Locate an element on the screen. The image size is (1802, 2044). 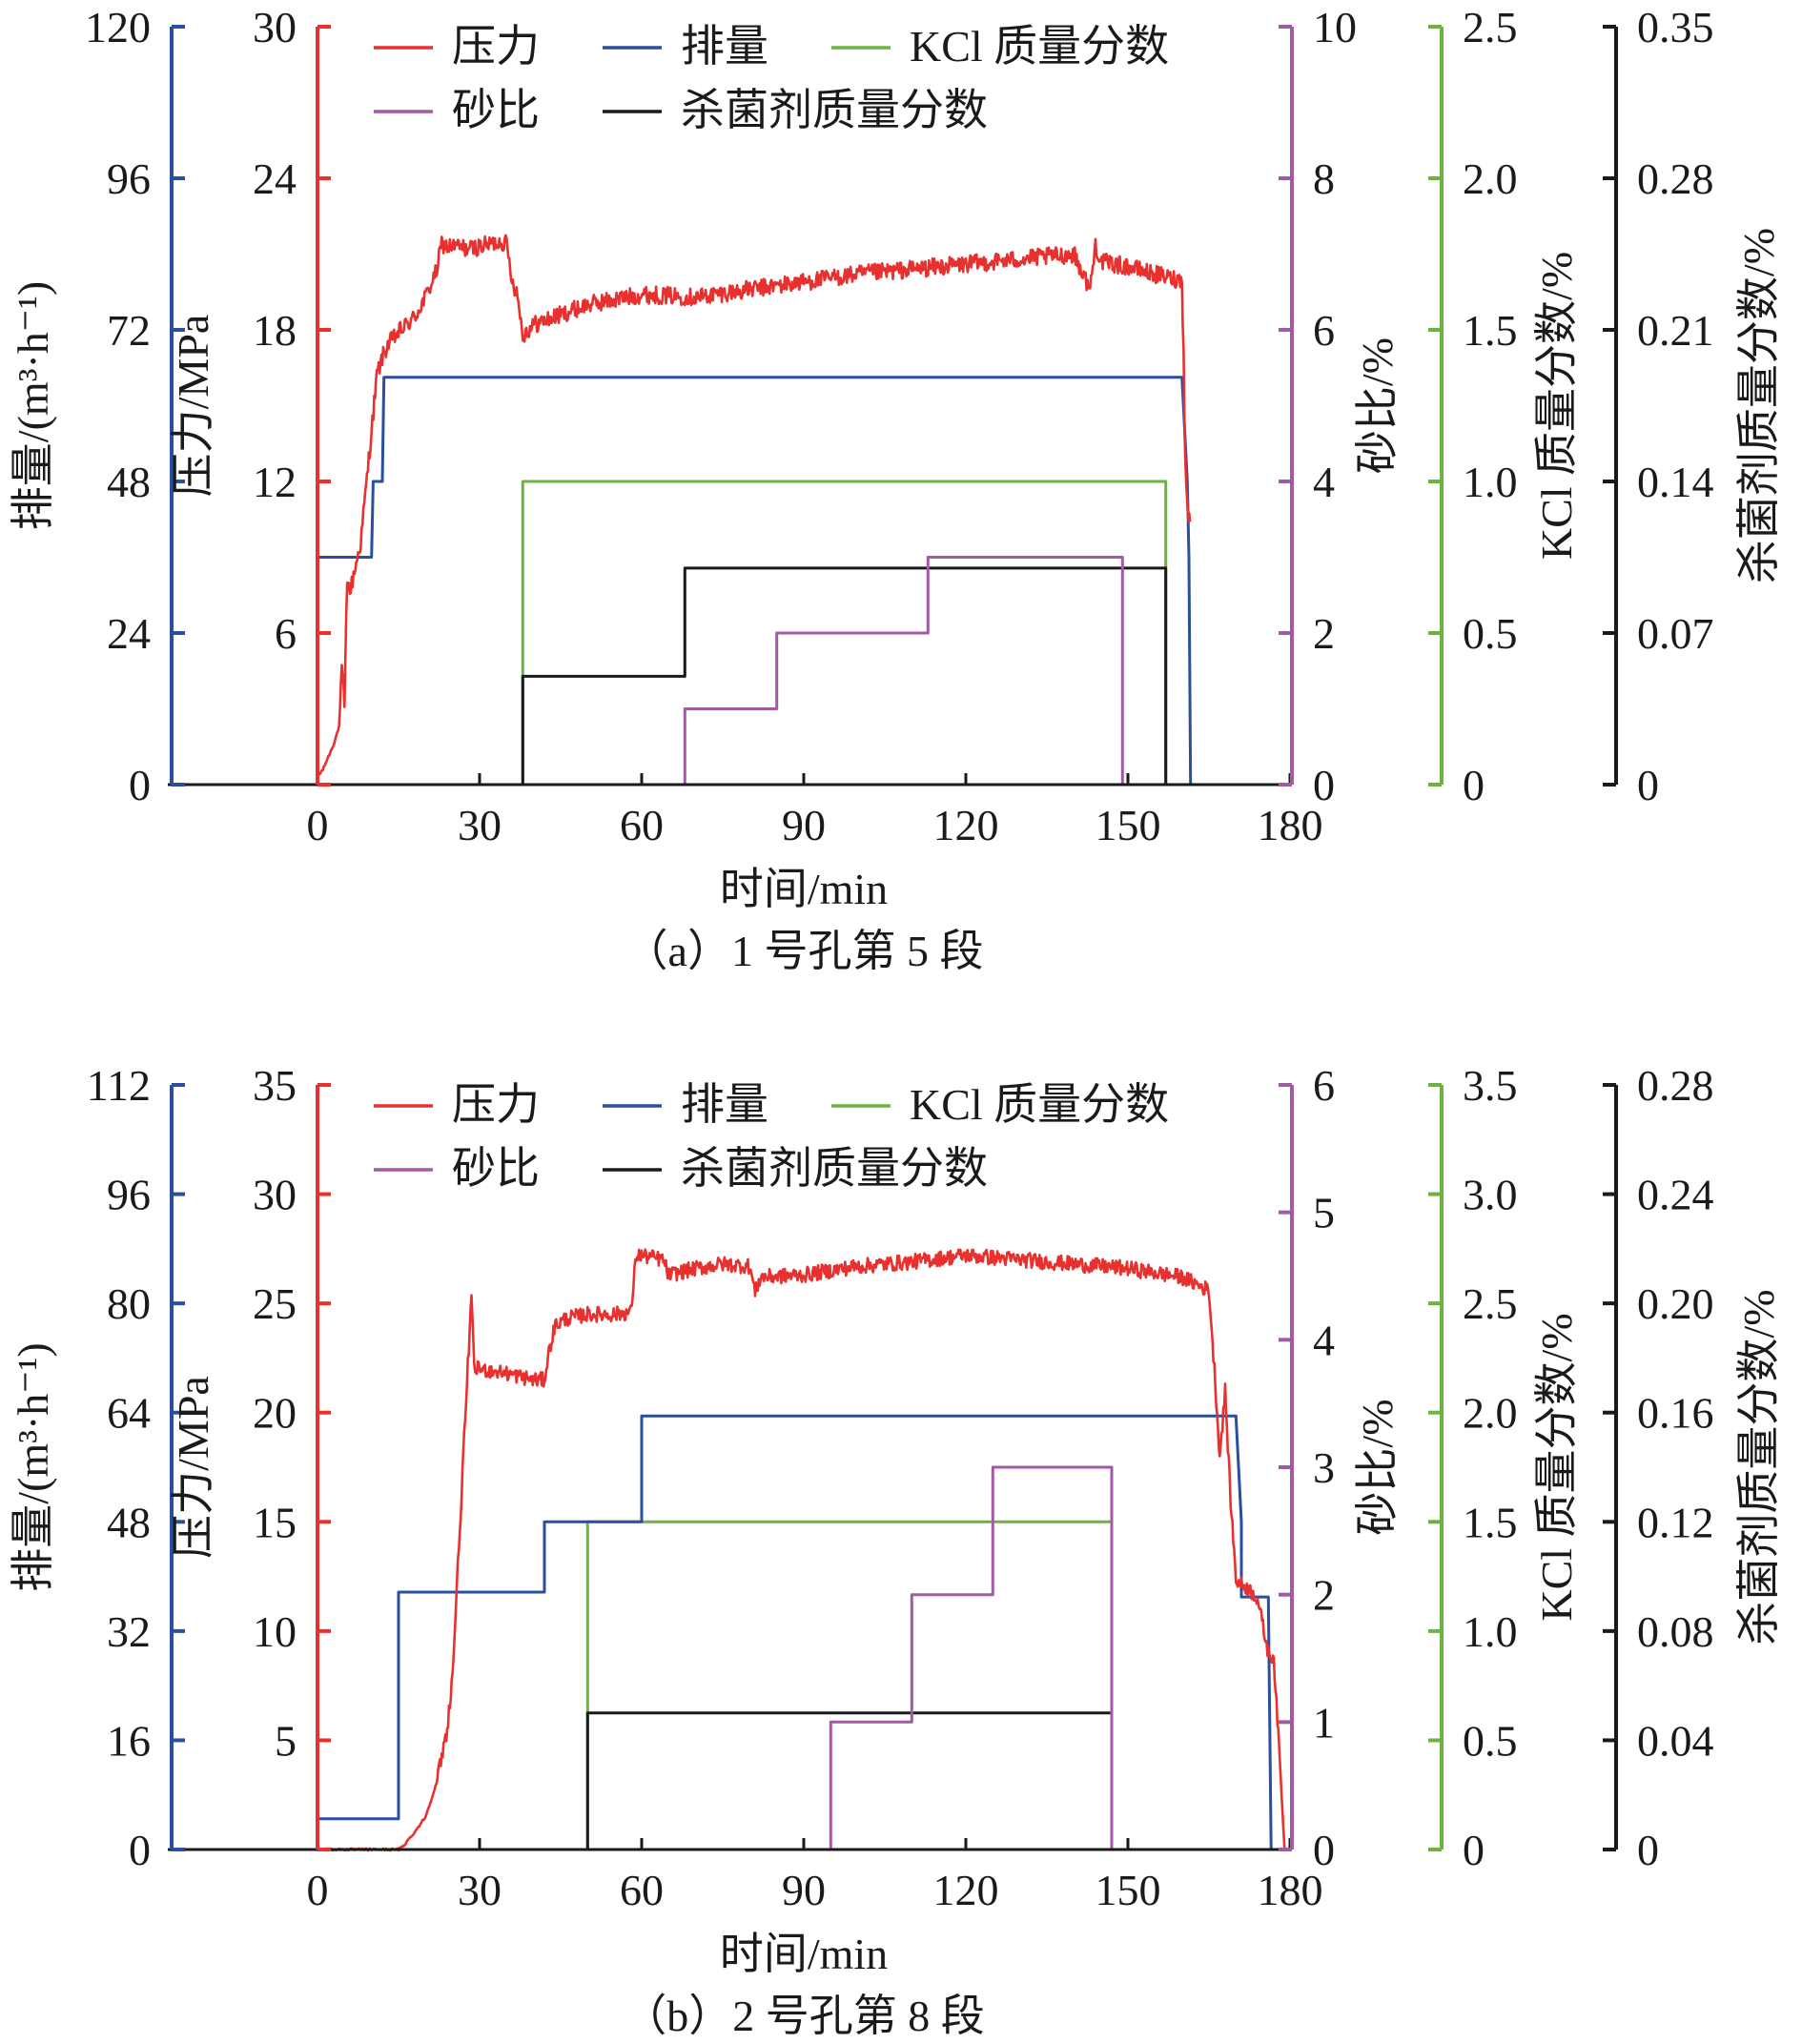
y-tick-label-flow: 0 is located at coordinates (140, 785).